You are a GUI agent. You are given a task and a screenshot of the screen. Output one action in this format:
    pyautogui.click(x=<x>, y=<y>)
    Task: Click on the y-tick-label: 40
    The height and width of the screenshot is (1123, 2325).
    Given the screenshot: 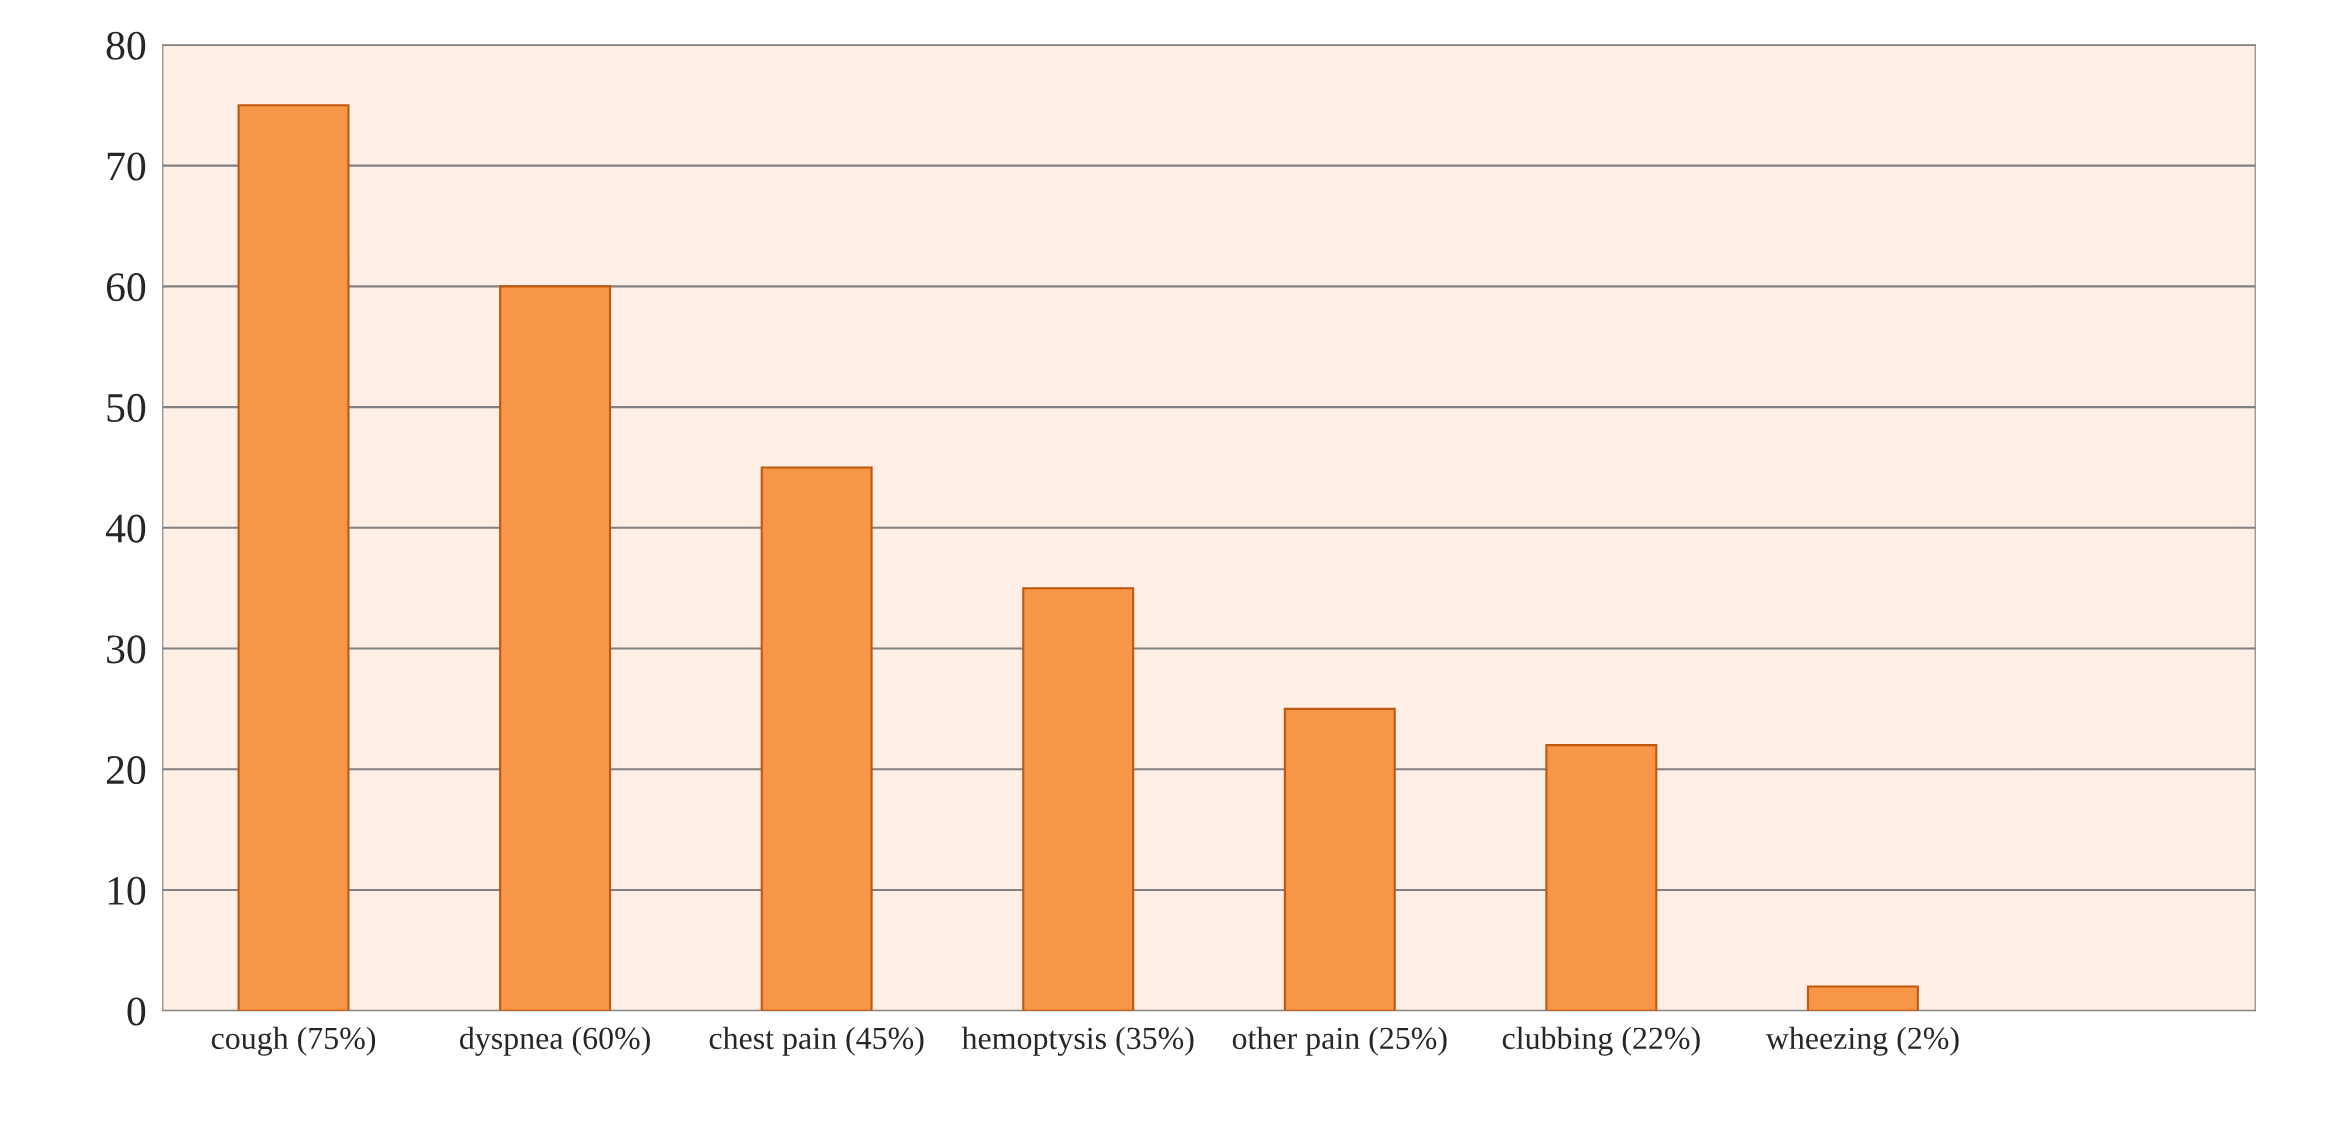 What is the action you would take?
    pyautogui.click(x=125, y=528)
    